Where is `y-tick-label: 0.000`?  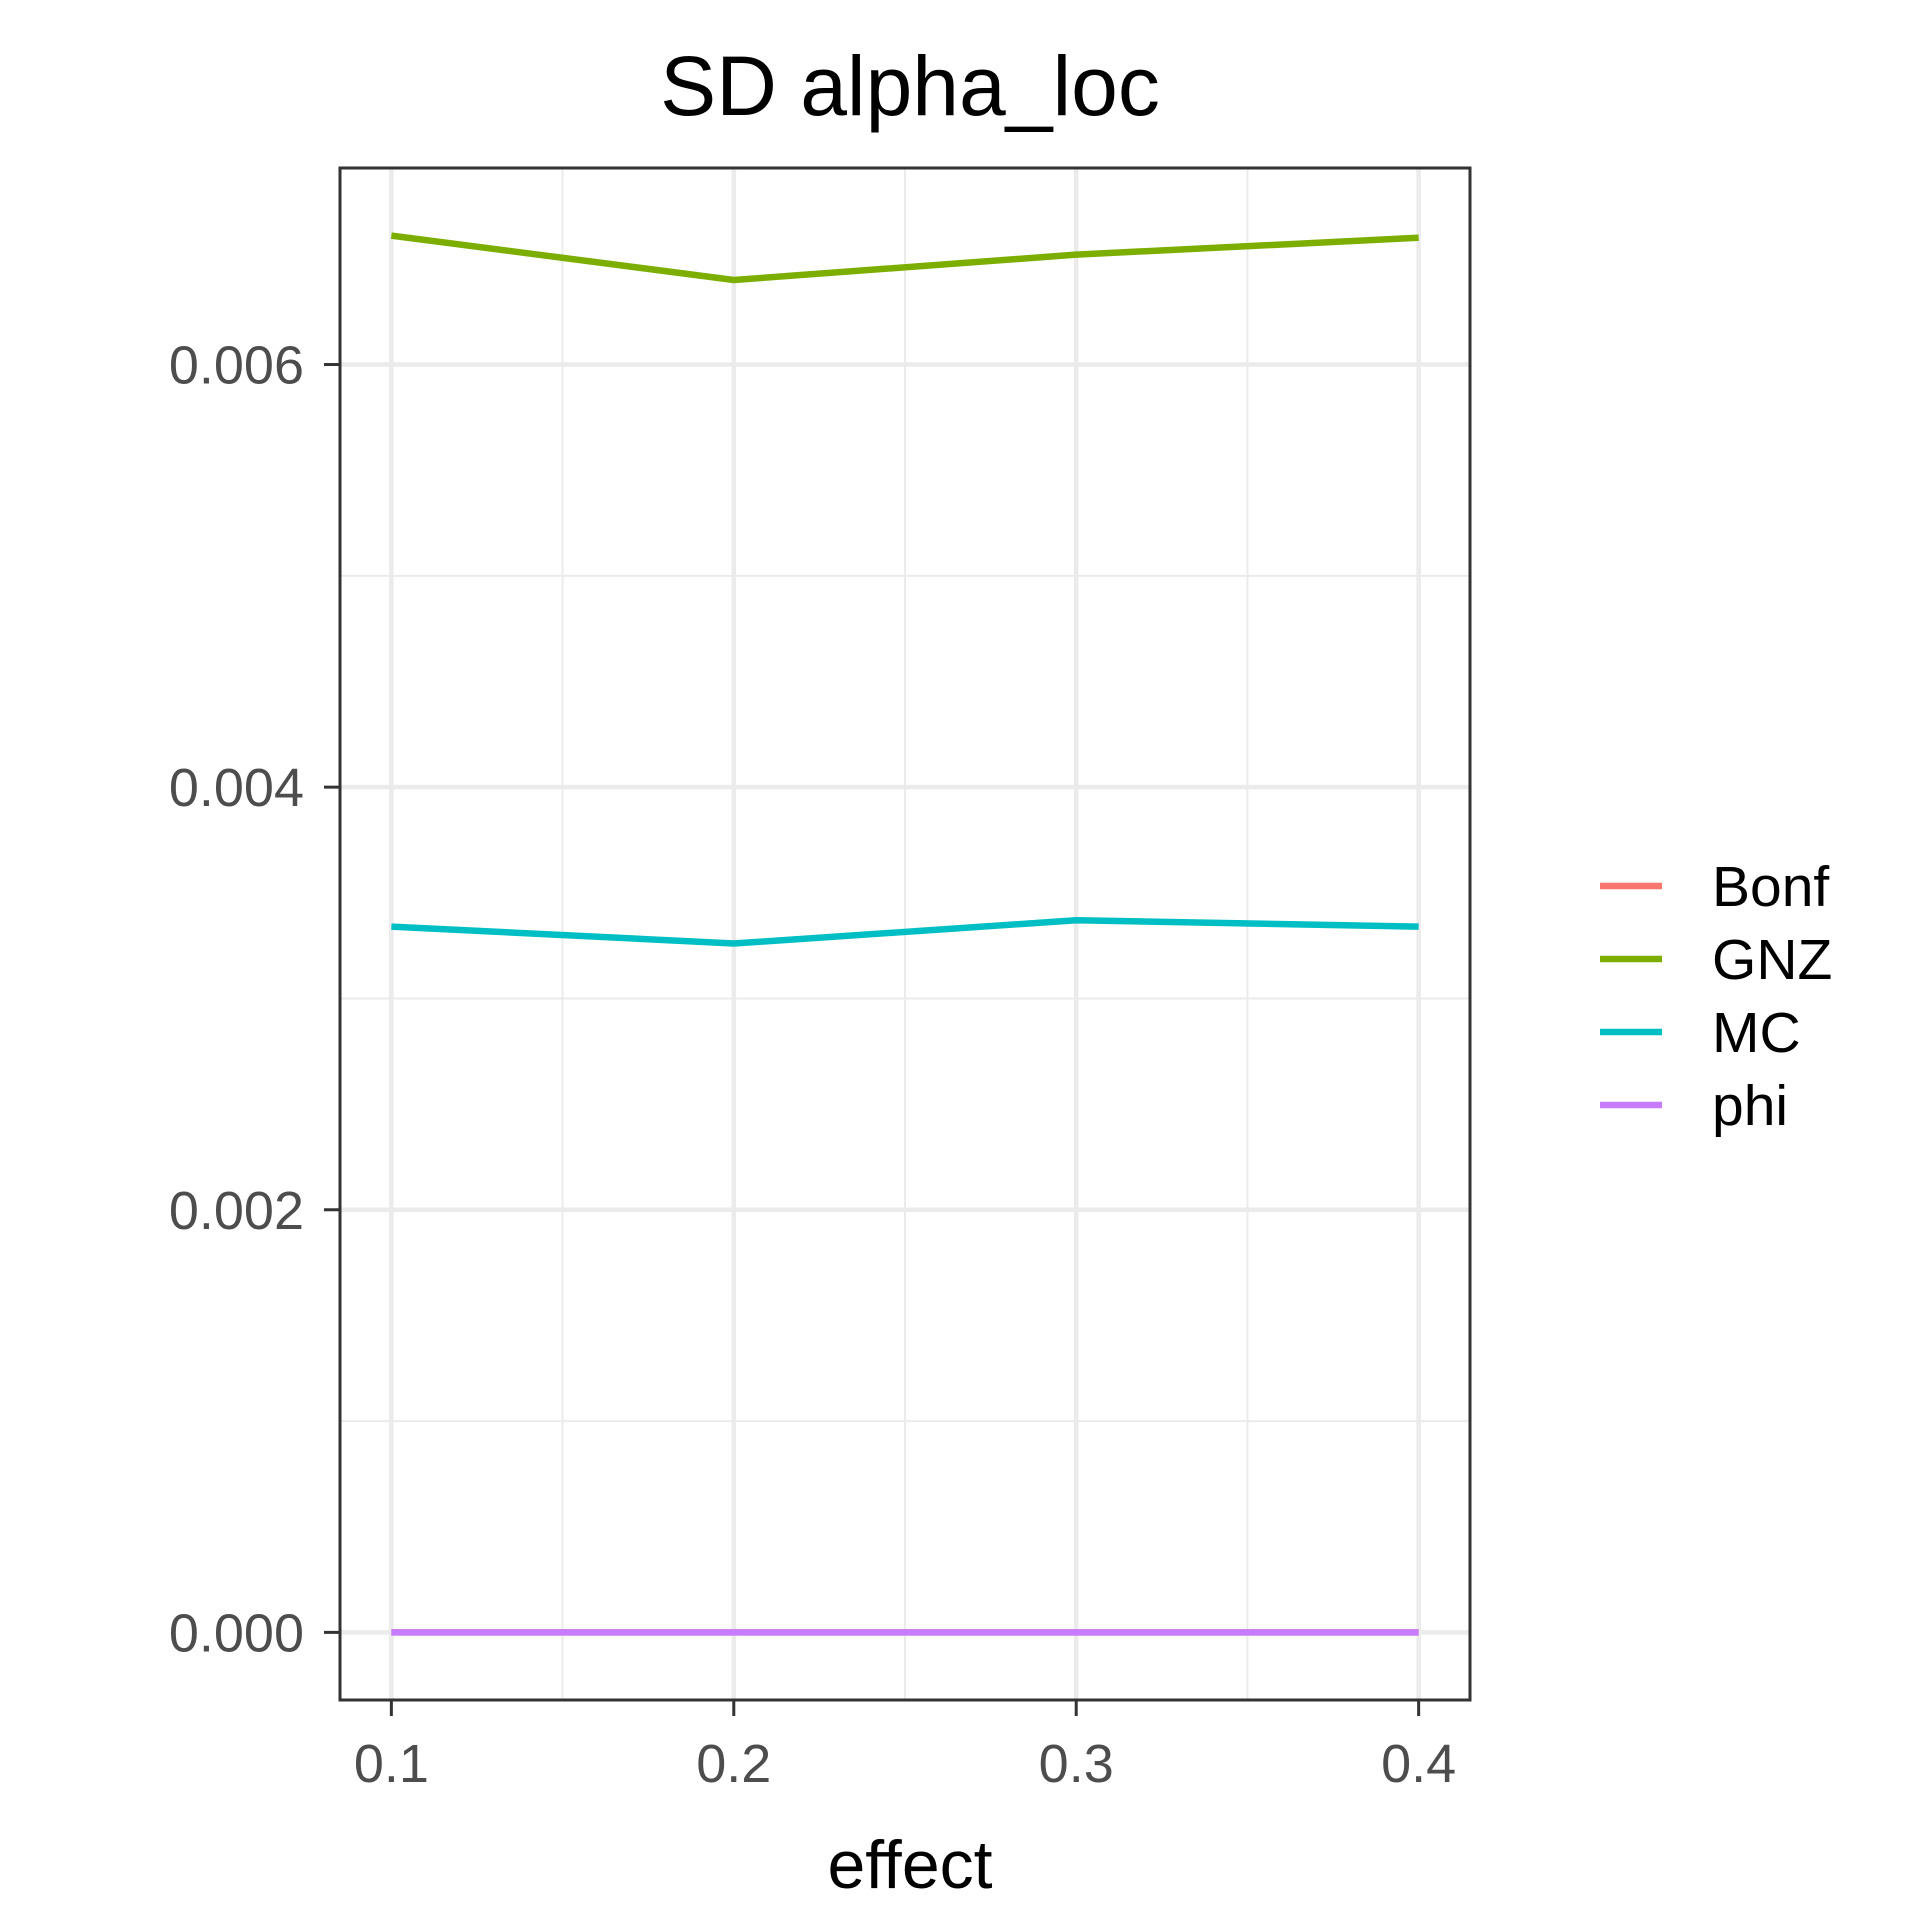
y-tick-label: 0.000 is located at coordinates (236, 1633).